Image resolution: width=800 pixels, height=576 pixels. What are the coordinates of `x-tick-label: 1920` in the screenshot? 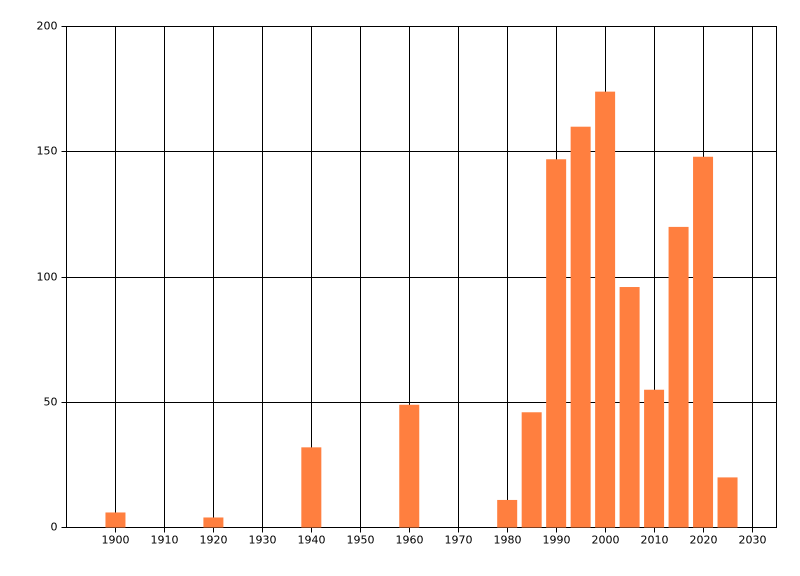 It's located at (214, 540).